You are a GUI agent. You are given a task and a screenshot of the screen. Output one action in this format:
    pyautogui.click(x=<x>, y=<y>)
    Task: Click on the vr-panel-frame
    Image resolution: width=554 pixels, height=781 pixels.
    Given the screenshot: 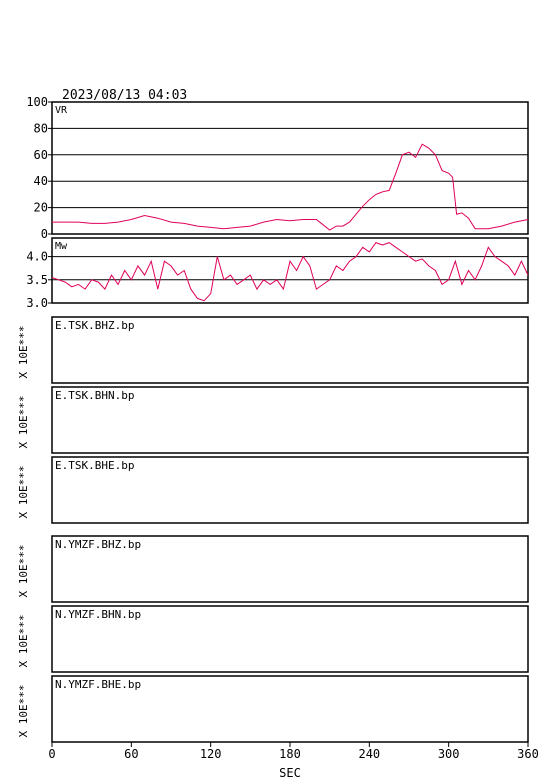 What is the action you would take?
    pyautogui.click(x=290, y=168)
    